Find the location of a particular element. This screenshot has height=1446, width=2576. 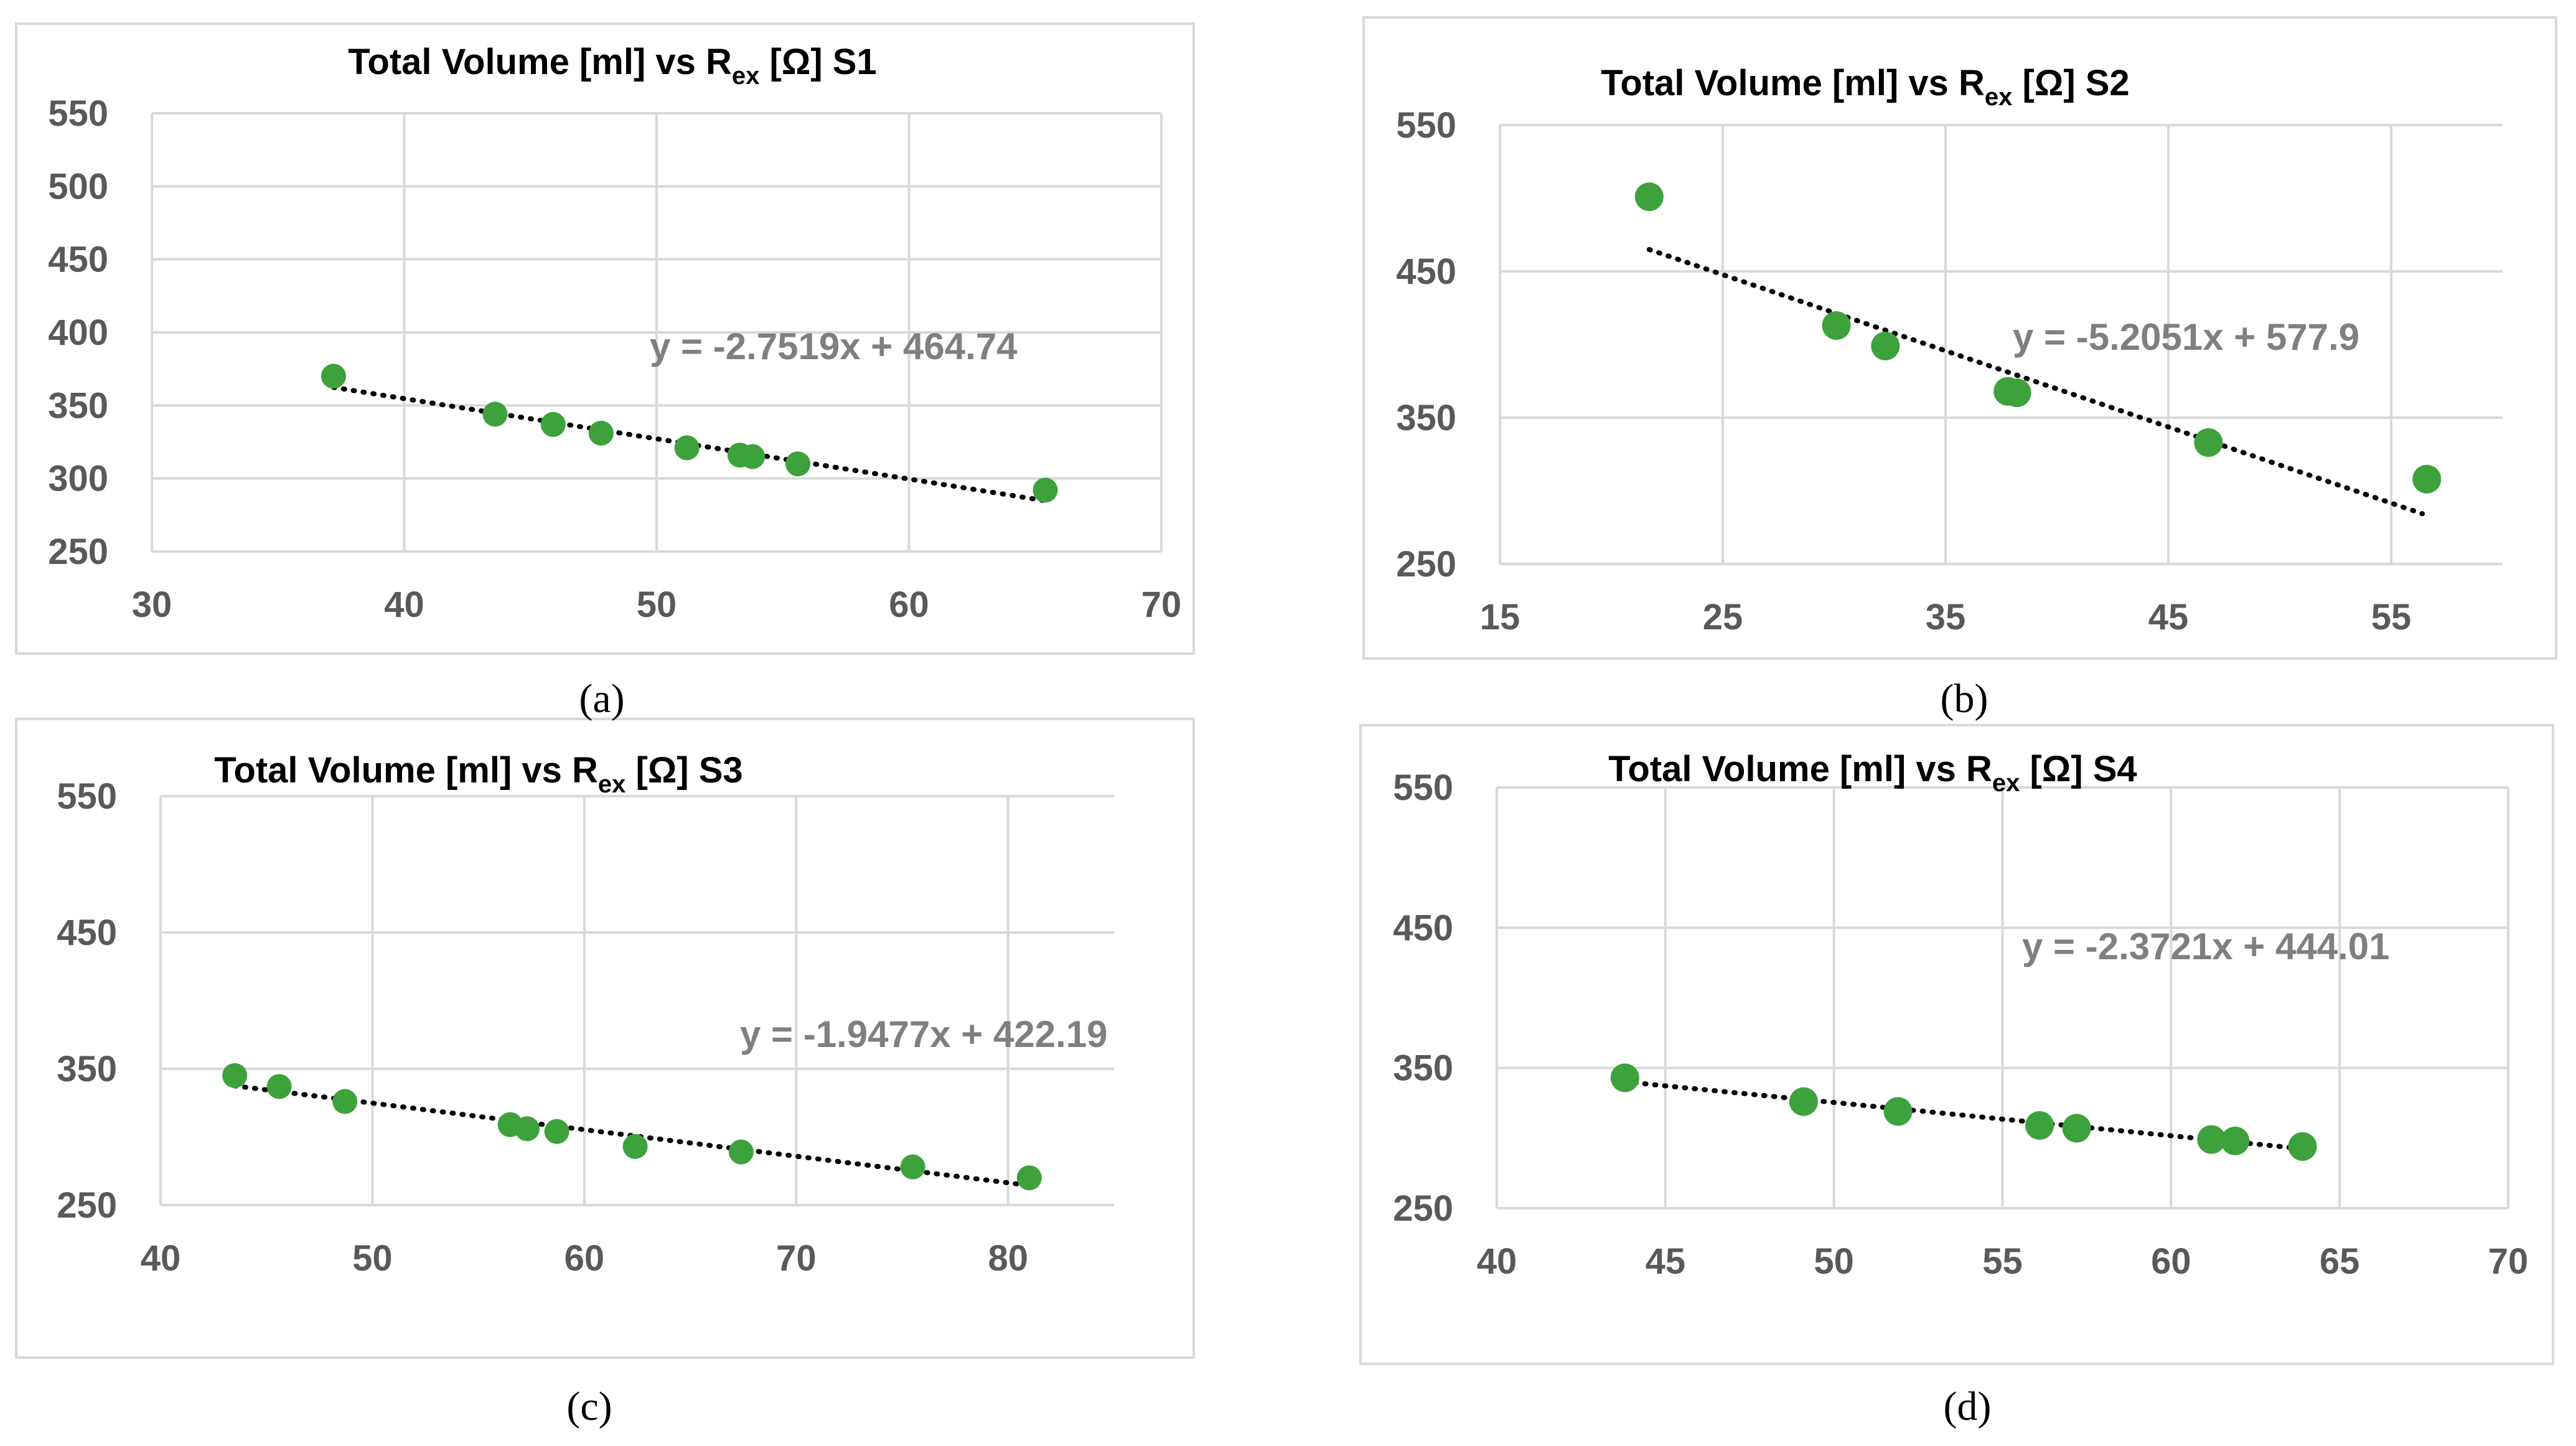

x-tick-label: 65 is located at coordinates (2340, 1261).